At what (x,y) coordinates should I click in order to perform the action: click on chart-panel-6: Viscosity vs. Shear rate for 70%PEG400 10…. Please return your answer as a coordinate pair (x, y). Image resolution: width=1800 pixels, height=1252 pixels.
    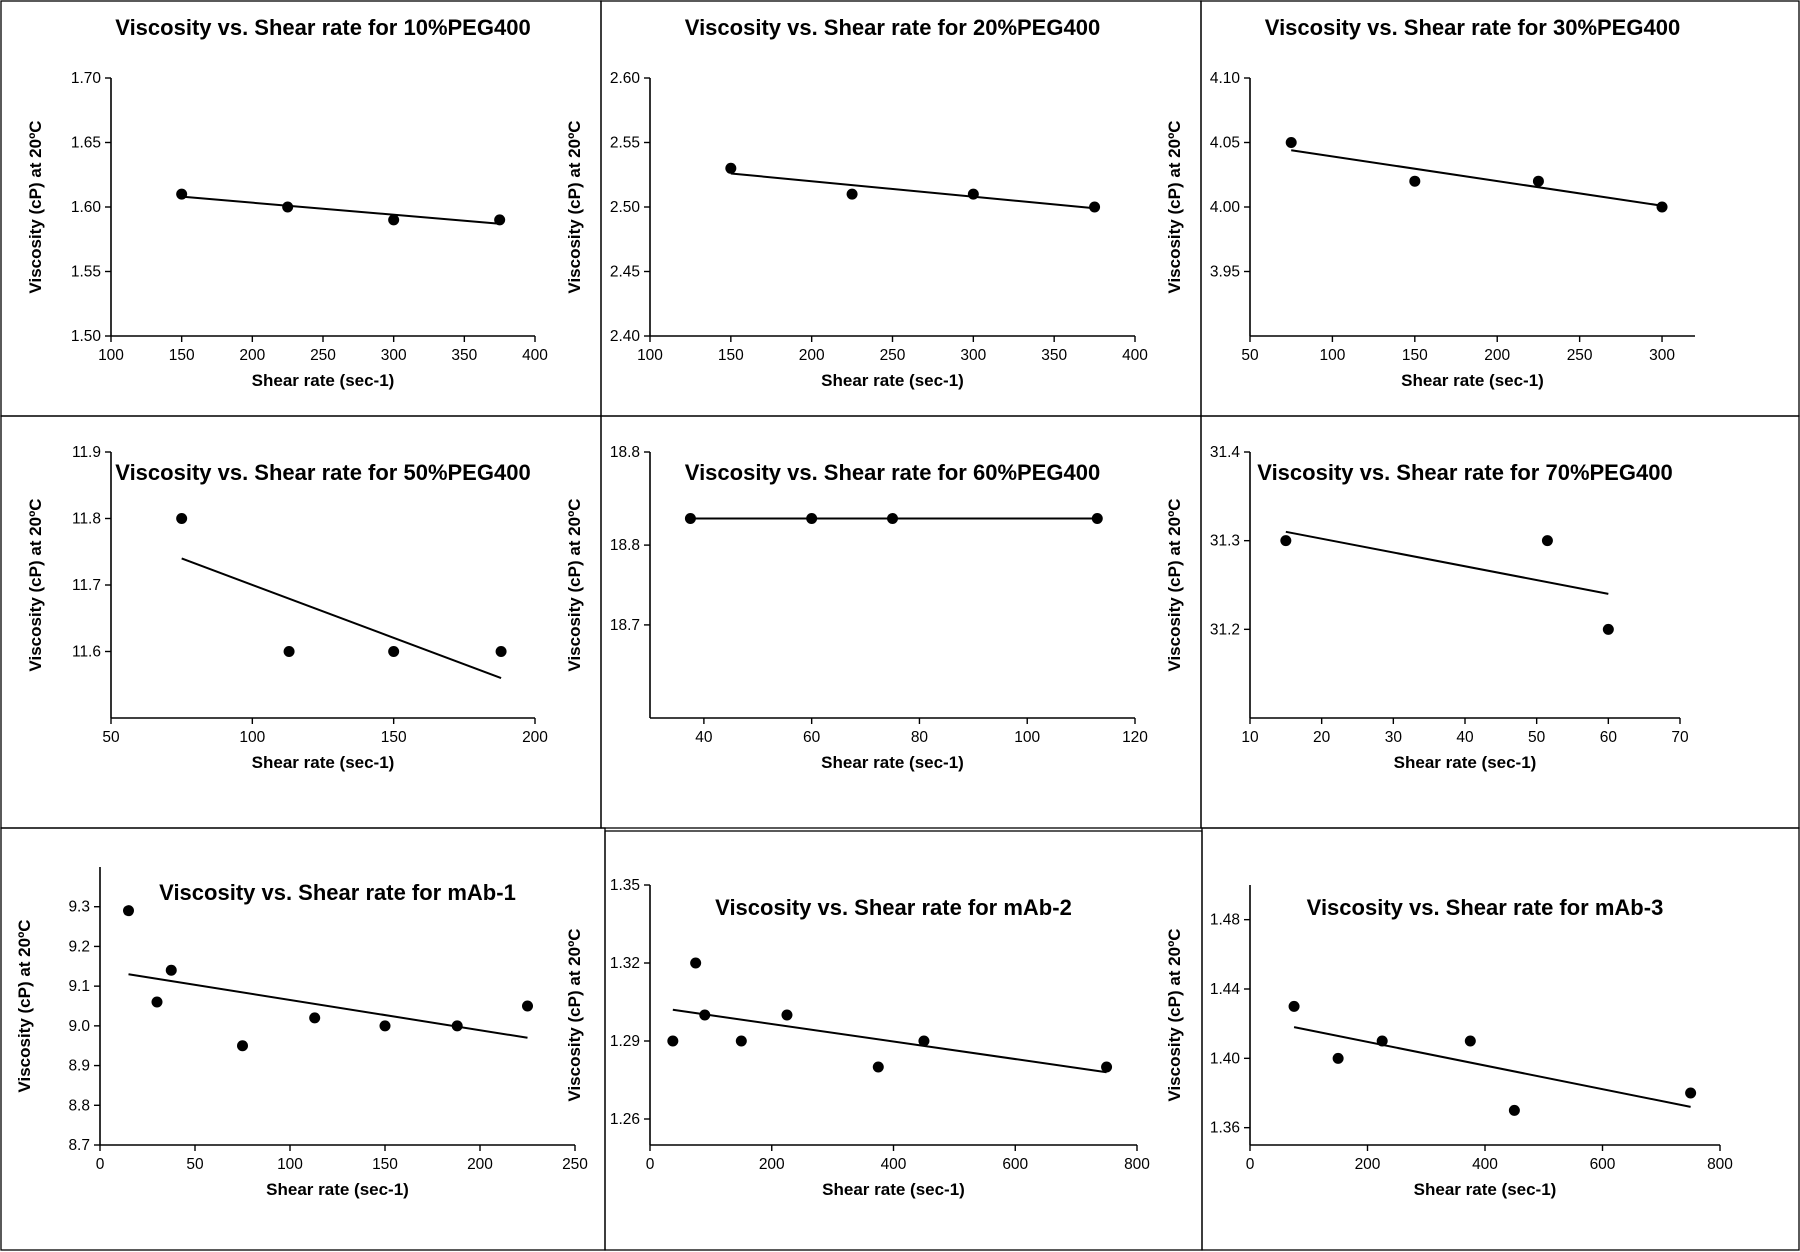
    Looking at the image, I should click on (1482, 622).